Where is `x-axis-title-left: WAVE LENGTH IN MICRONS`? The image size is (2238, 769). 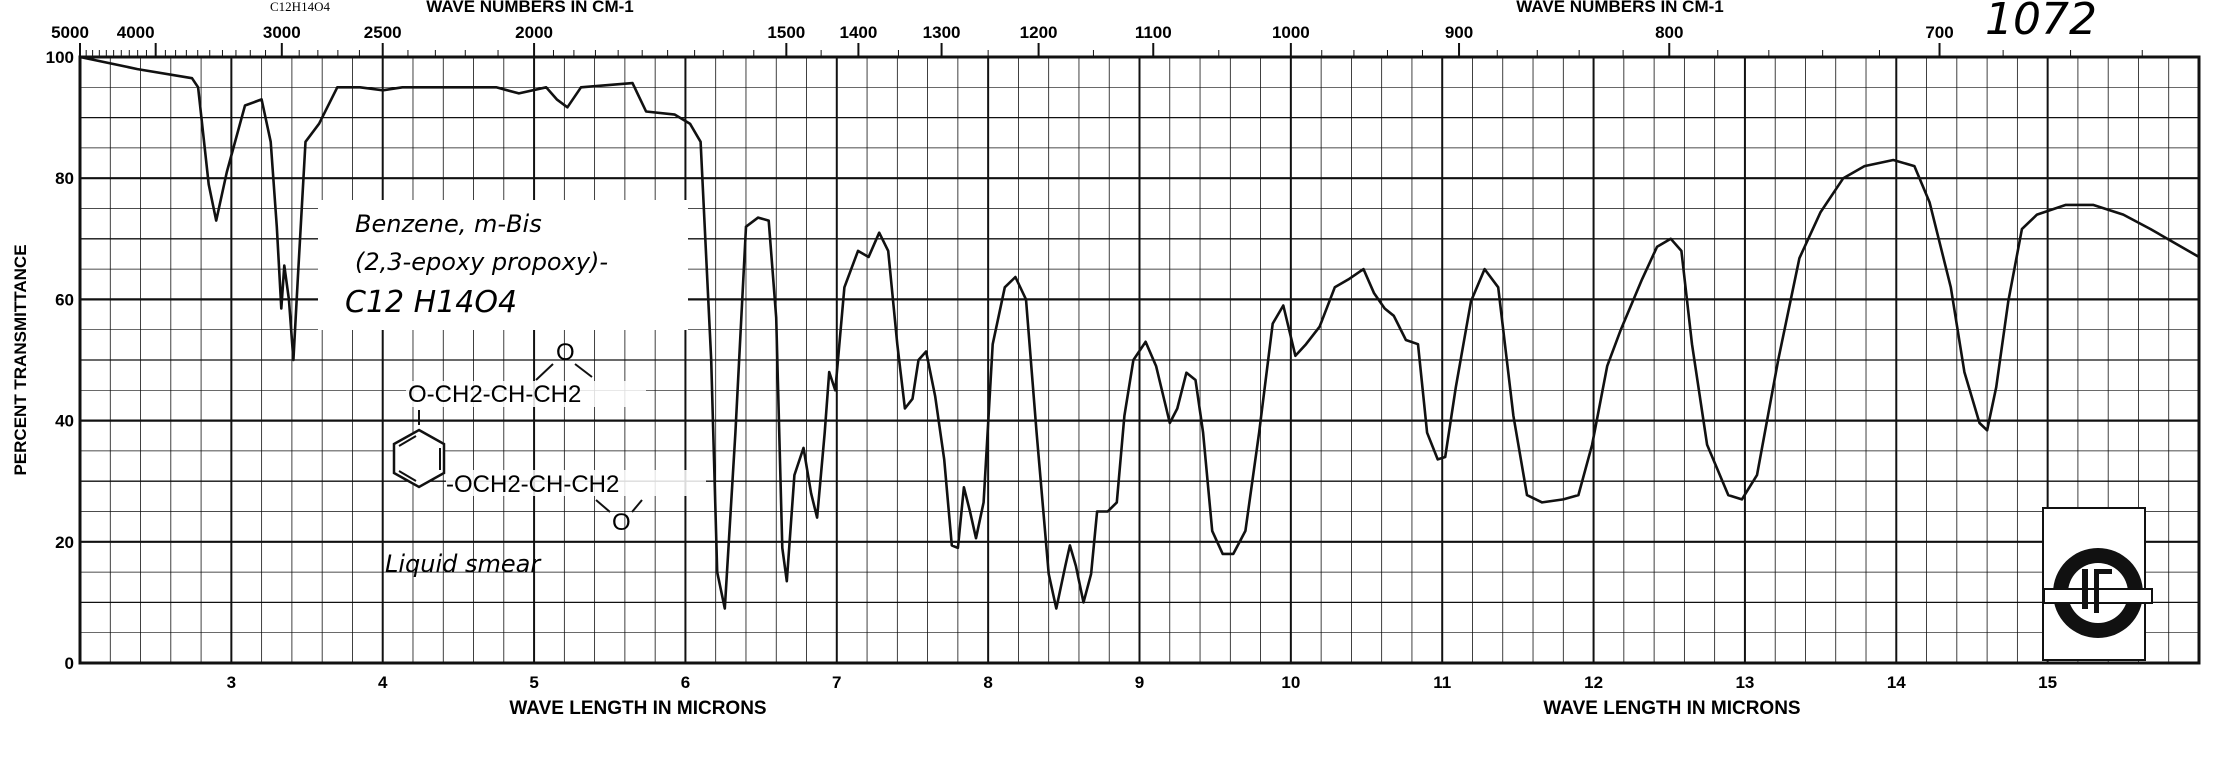
x-axis-title-left: WAVE LENGTH IN MICRONS is located at coordinates (637, 708).